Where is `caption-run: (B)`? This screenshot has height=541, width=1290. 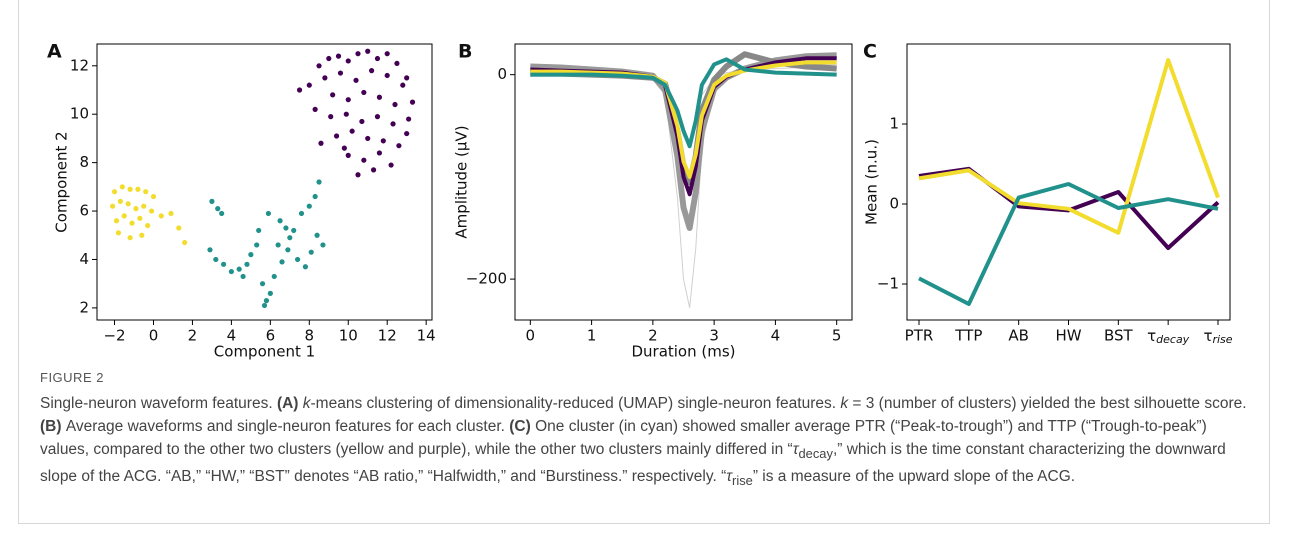 caption-run: (B) is located at coordinates (53, 426).